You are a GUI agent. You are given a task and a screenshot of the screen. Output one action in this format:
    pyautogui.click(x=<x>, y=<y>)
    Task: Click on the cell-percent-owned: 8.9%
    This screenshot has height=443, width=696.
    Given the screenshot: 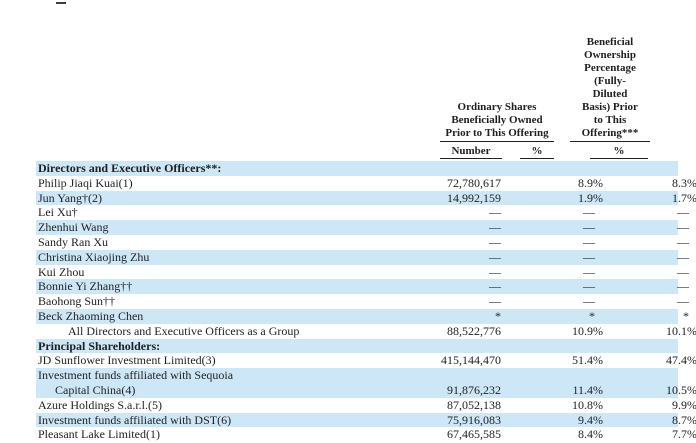 What is the action you would take?
    pyautogui.click(x=590, y=182)
    